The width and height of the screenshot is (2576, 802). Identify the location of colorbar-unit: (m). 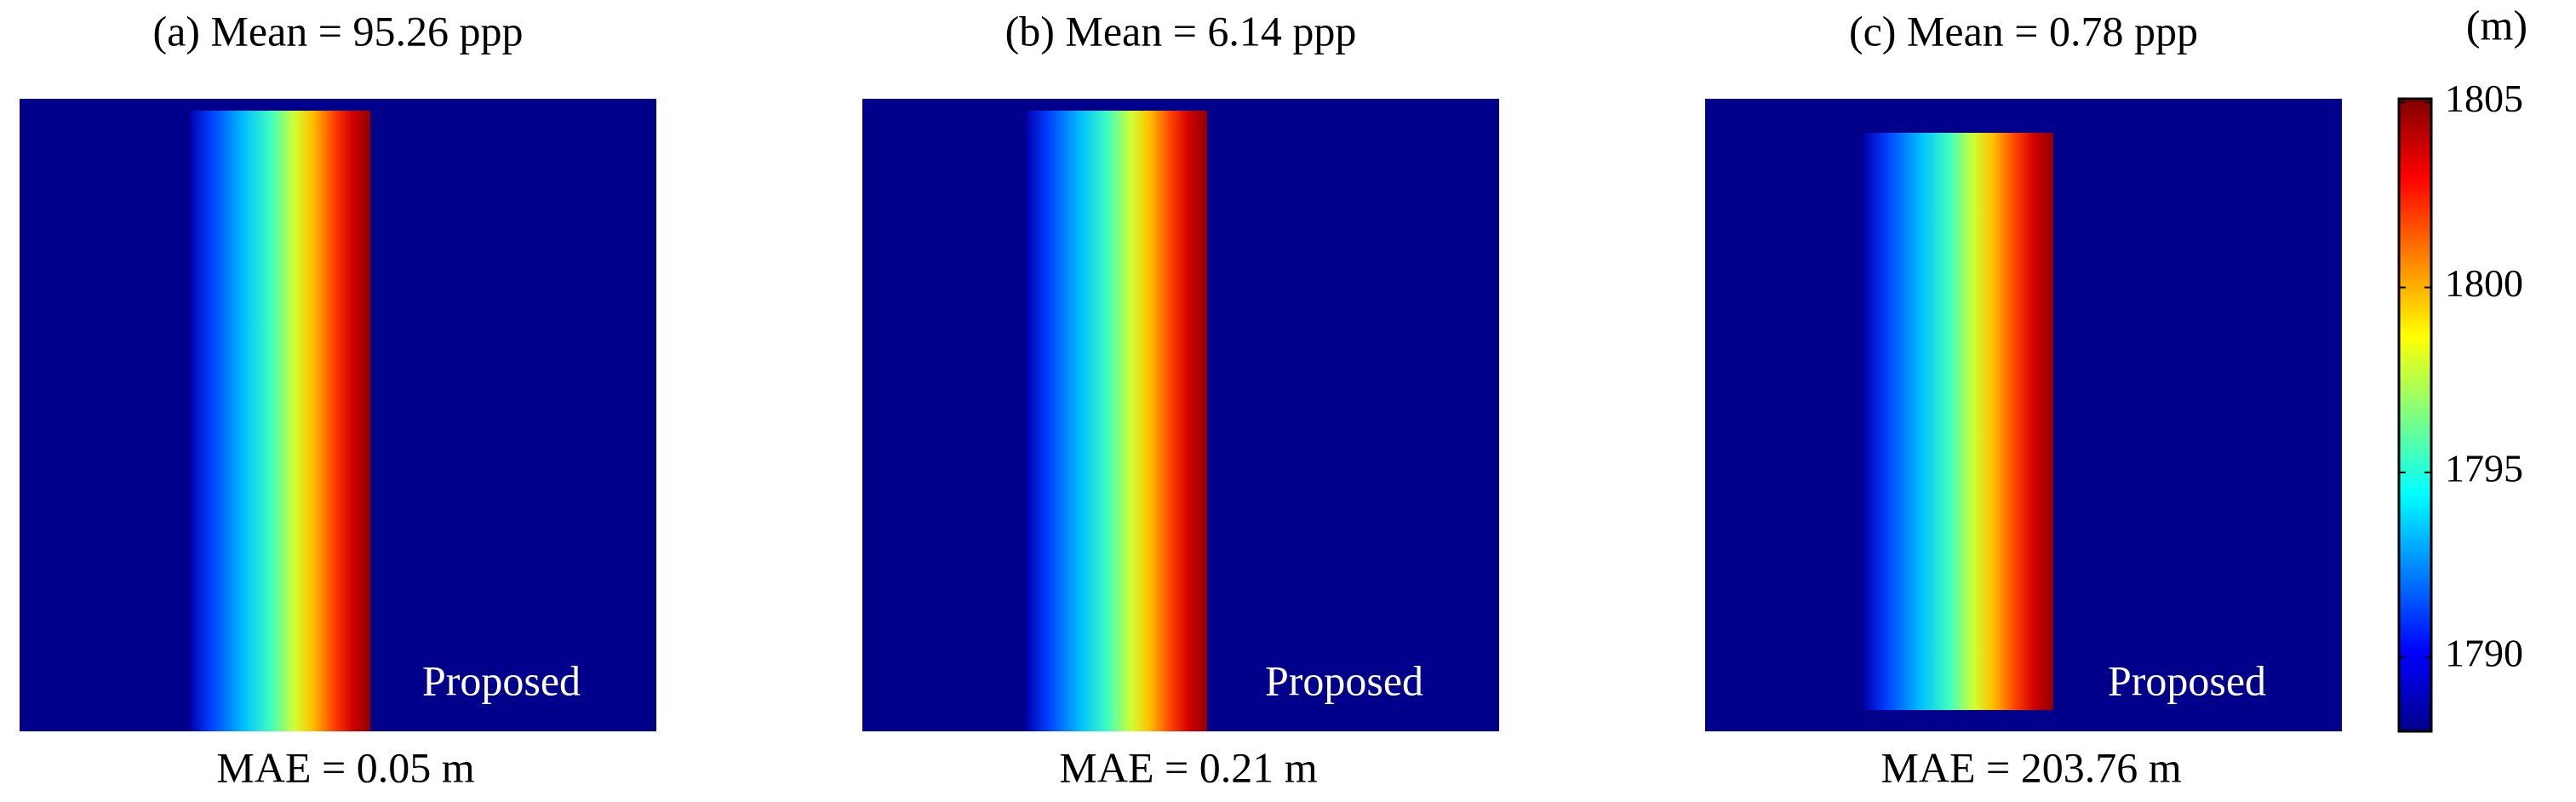
(2496, 25).